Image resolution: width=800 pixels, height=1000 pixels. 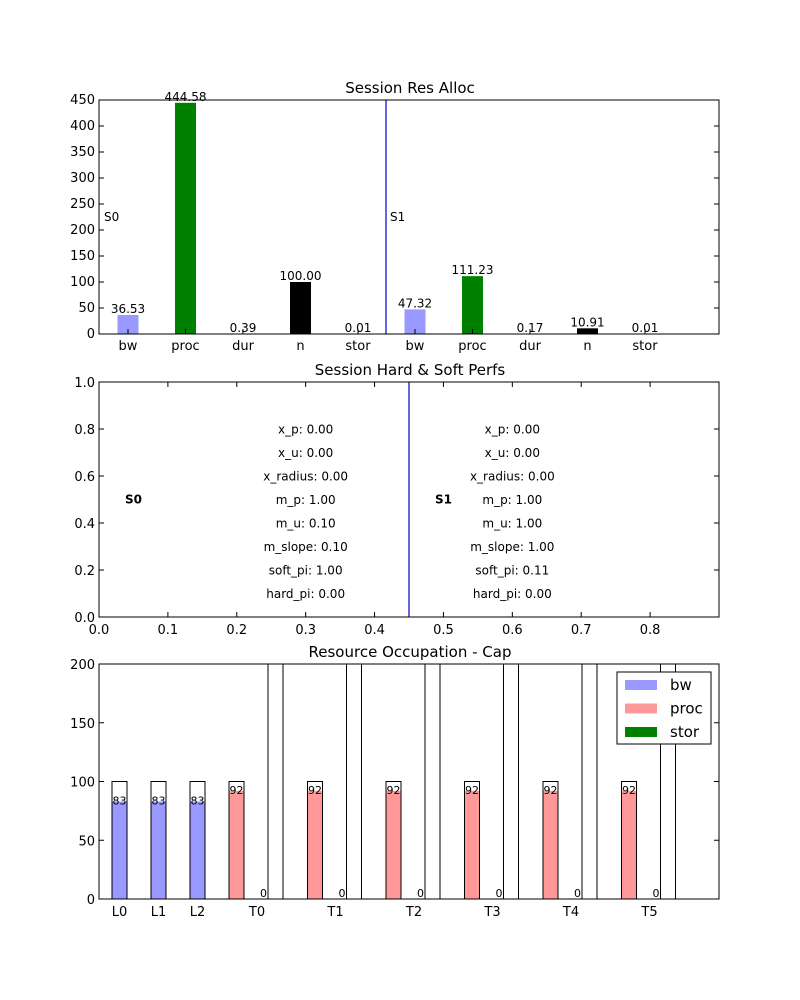 I want to click on data-label: 444.58, so click(x=186, y=97).